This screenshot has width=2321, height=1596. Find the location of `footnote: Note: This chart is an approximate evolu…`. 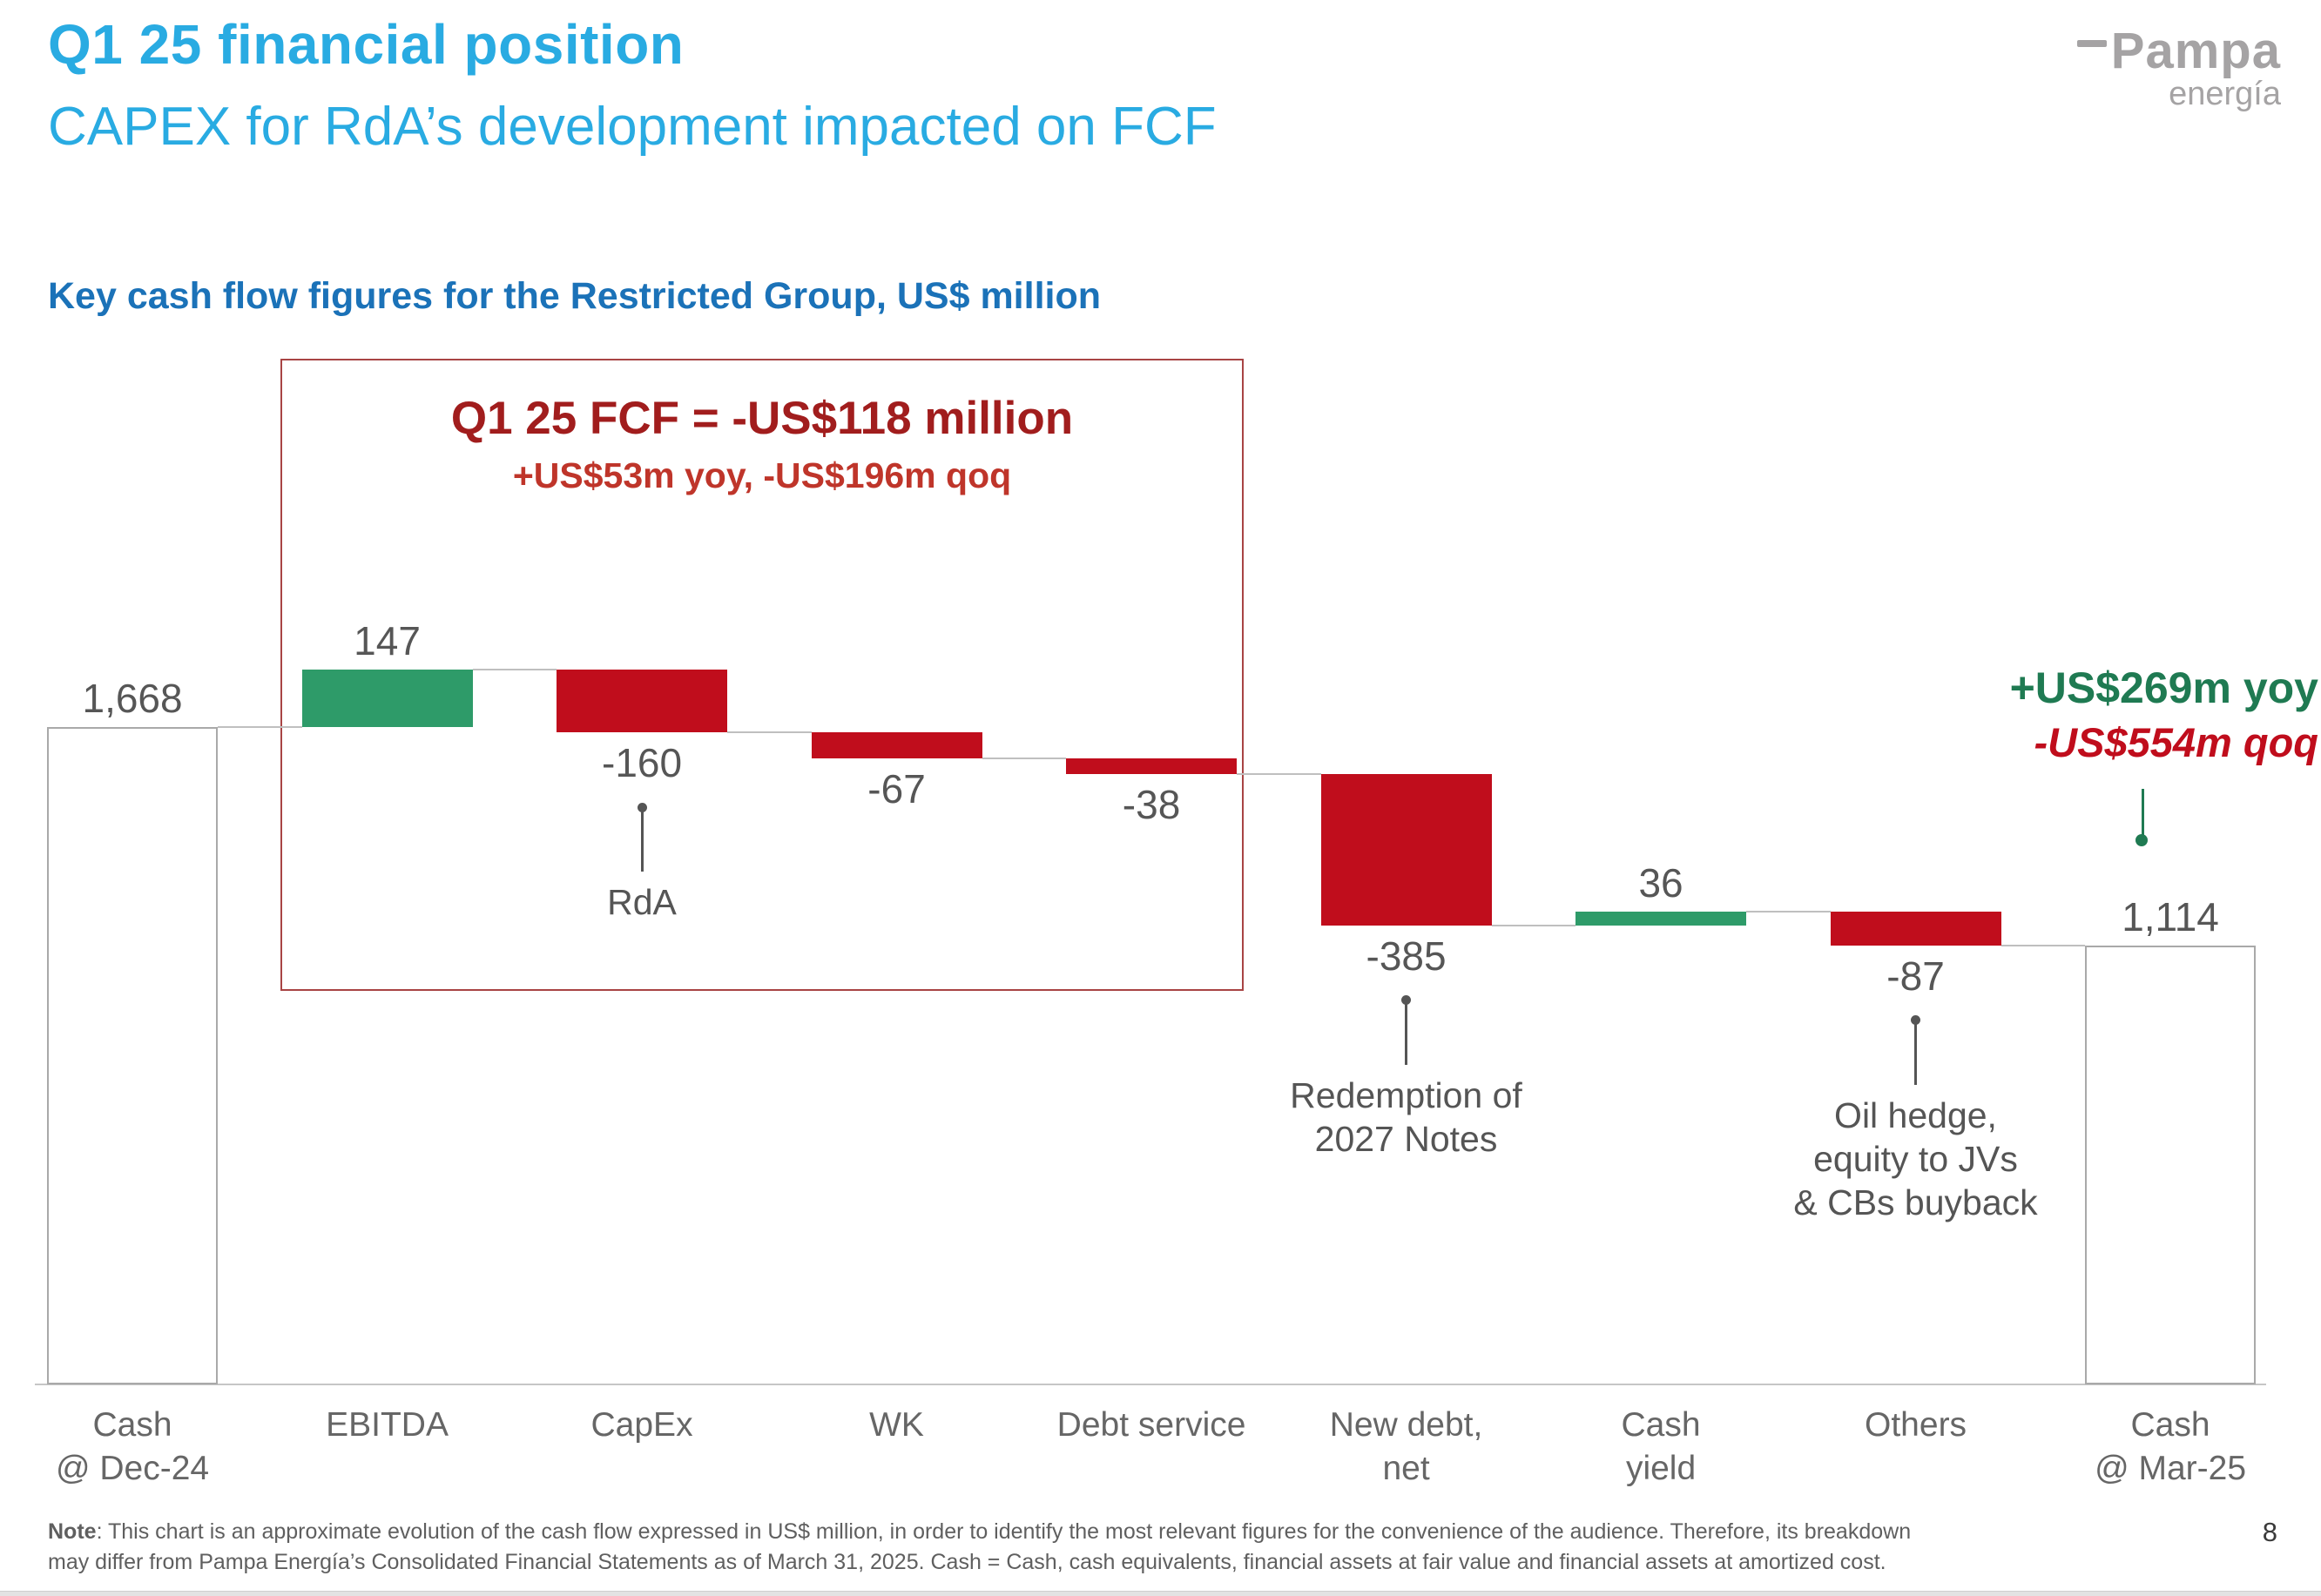

footnote: Note: This chart is an approximate evolu… is located at coordinates (1001, 1547).